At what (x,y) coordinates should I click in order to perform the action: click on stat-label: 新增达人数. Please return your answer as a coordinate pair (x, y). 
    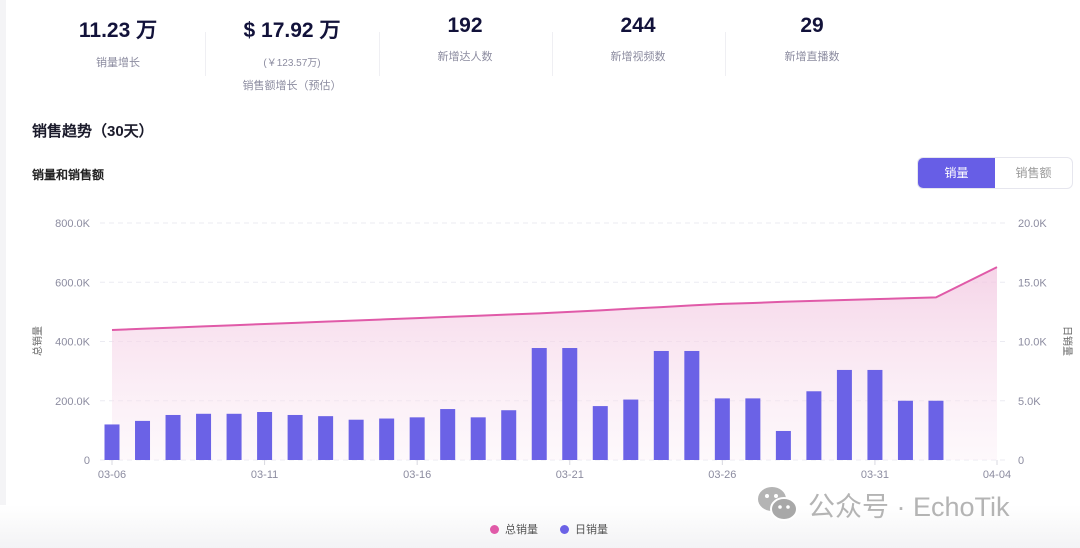
    Looking at the image, I should click on (465, 57).